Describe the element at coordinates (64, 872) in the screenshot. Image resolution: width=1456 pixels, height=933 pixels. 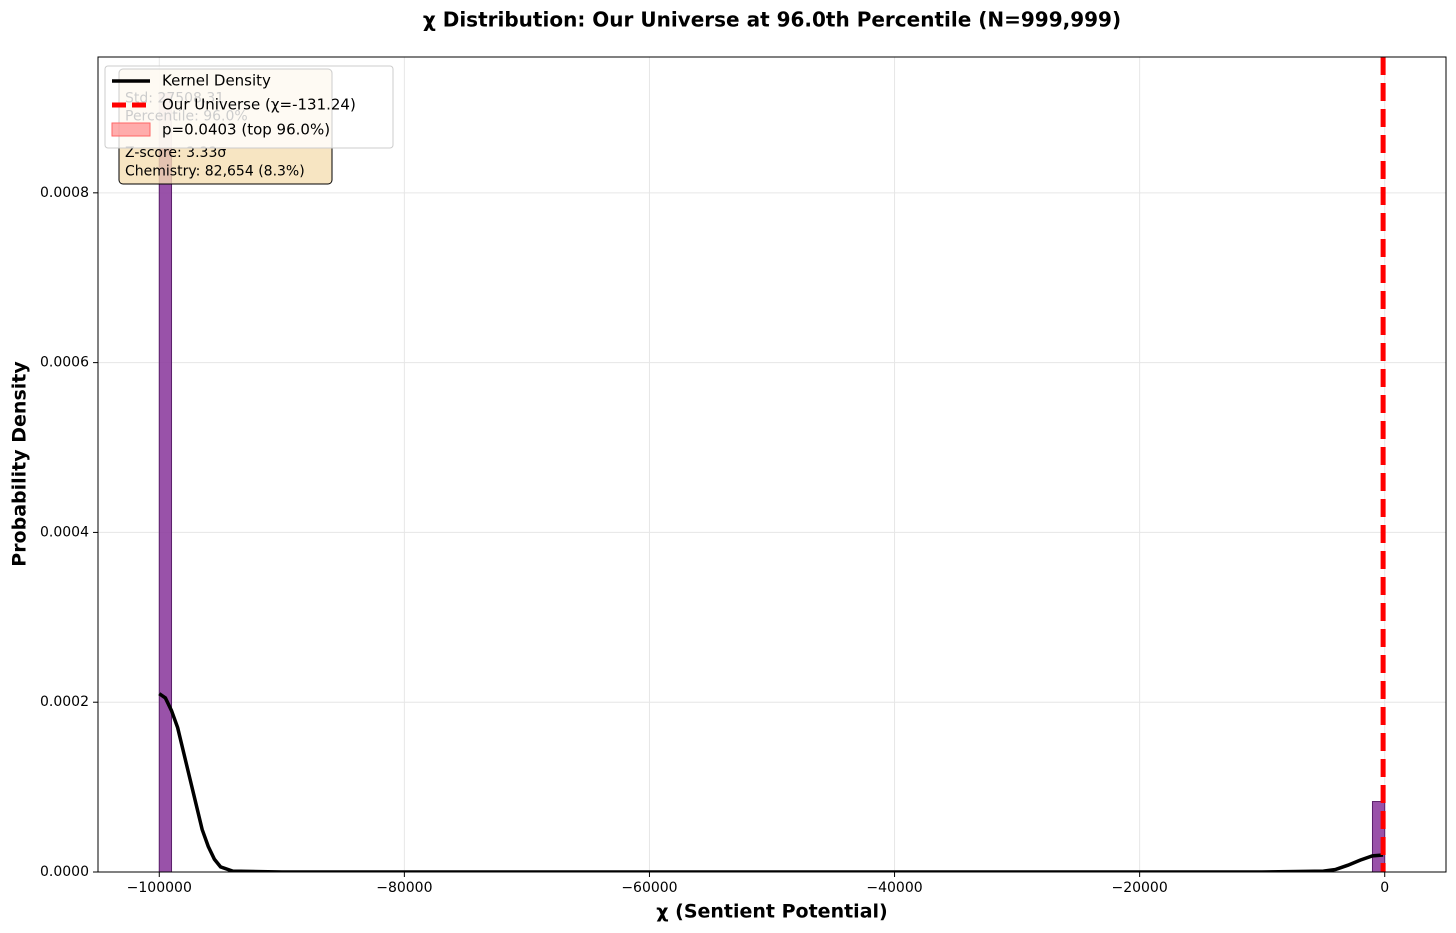
I see `y-tick-label: 0.0000` at that location.